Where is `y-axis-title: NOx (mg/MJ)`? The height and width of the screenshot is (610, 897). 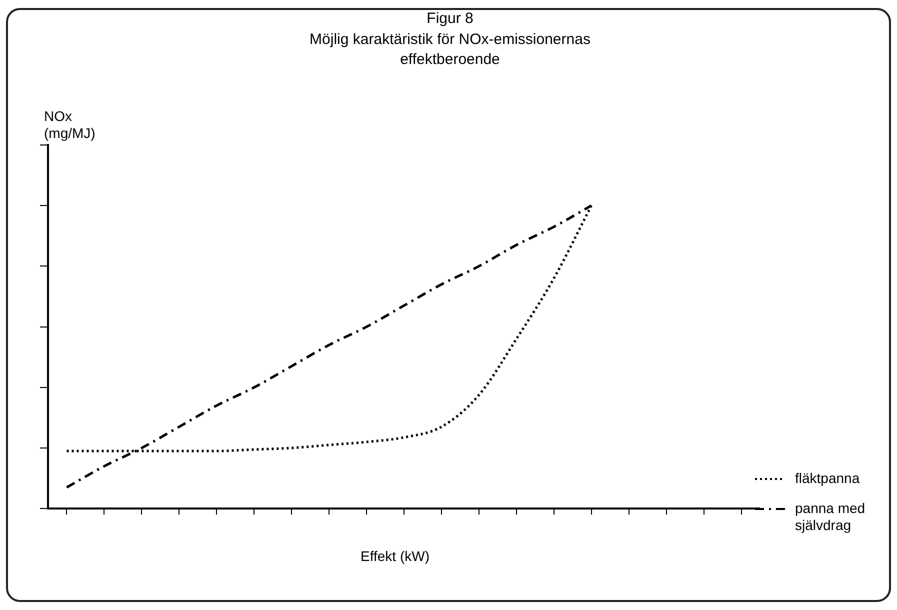 y-axis-title: NOx (mg/MJ) is located at coordinates (70, 125).